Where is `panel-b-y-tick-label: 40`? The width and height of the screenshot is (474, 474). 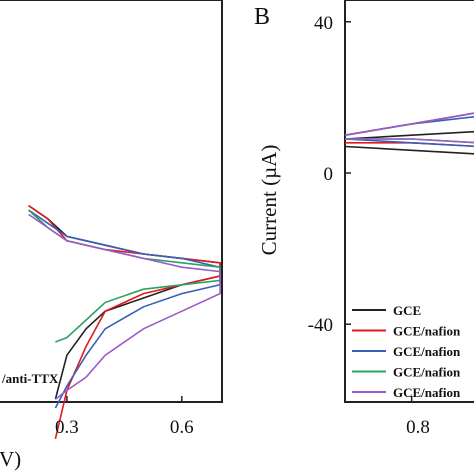 panel-b-y-tick-label: 40 is located at coordinates (323, 23).